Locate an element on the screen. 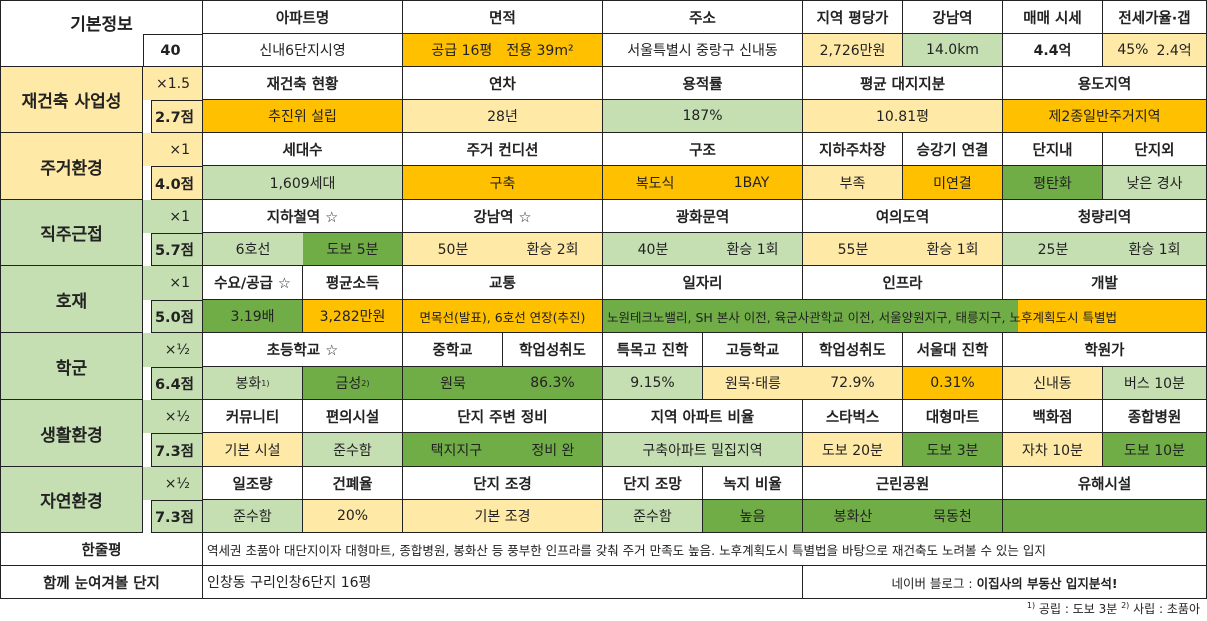 The height and width of the screenshot is (621, 1207). section-score-1: 2.7점 is located at coordinates (177, 116).